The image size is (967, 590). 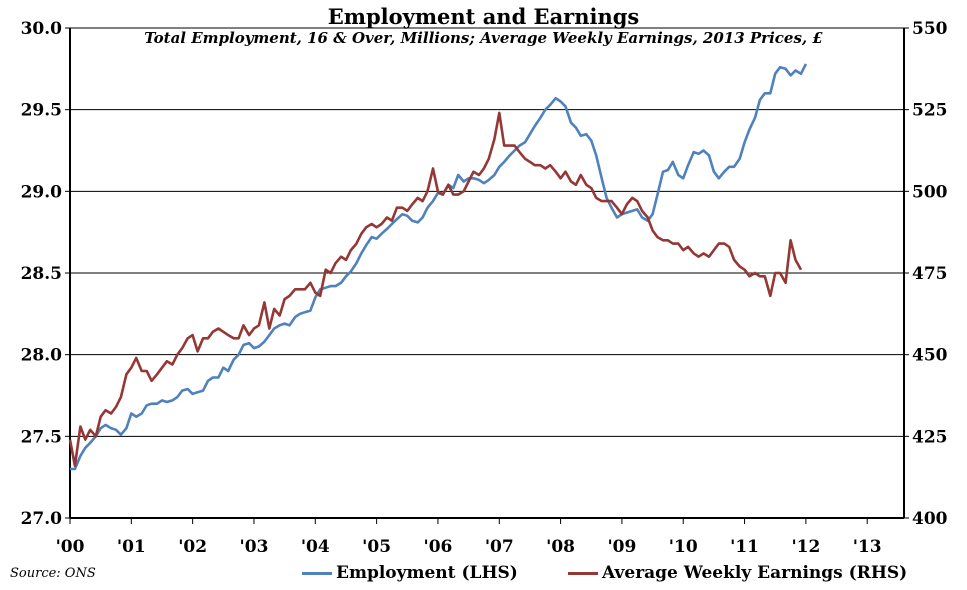 What do you see at coordinates (42, 192) in the screenshot?
I see `y-left-tick-4: 29.0` at bounding box center [42, 192].